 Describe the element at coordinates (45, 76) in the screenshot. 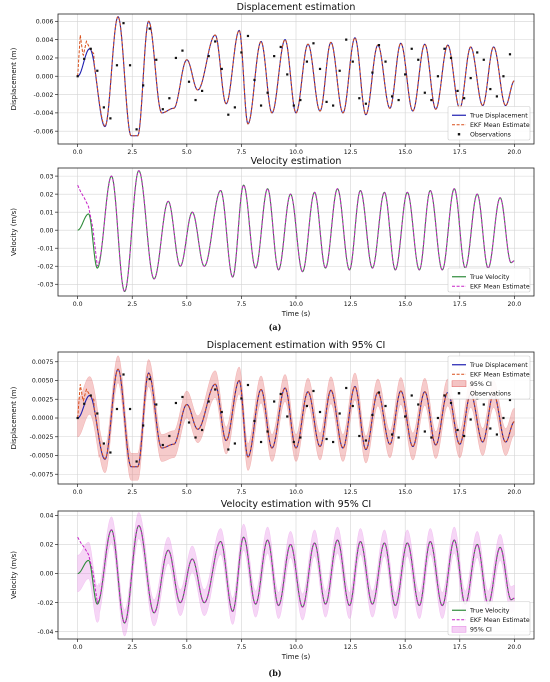

I see `y-tick-label: 0.000` at that location.